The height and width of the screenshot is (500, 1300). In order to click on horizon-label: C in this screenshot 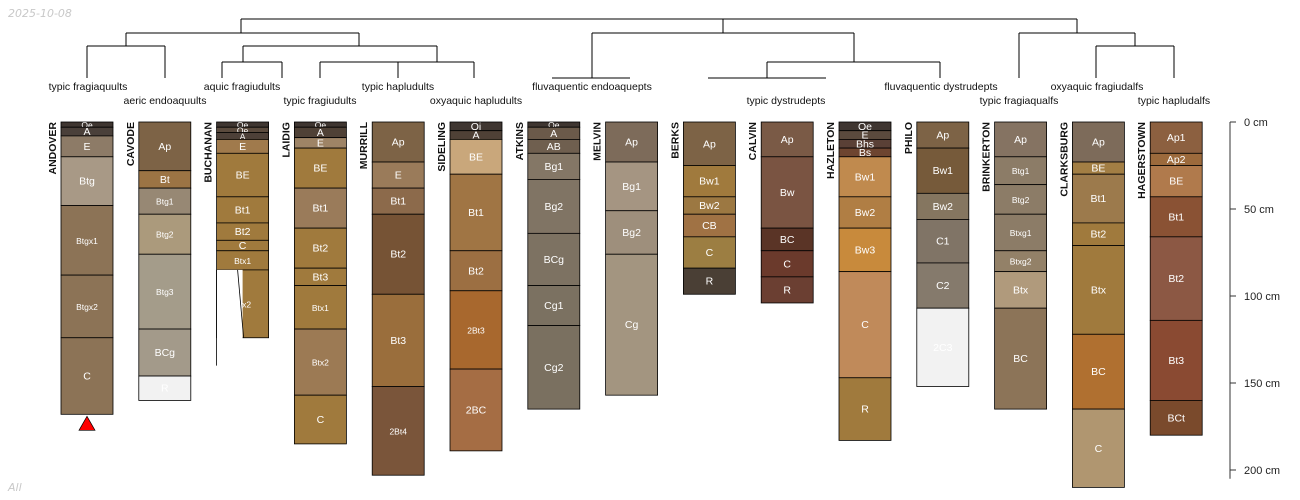, I will do `click(87, 377)`.